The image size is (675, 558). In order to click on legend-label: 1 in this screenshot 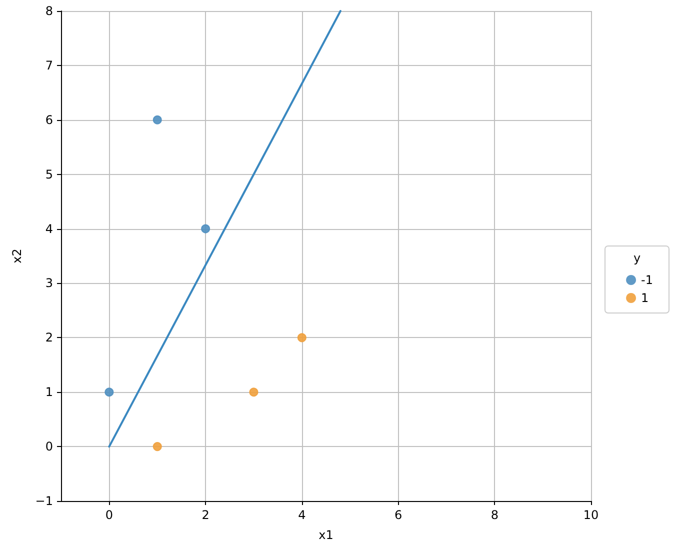, I will do `click(645, 298)`.